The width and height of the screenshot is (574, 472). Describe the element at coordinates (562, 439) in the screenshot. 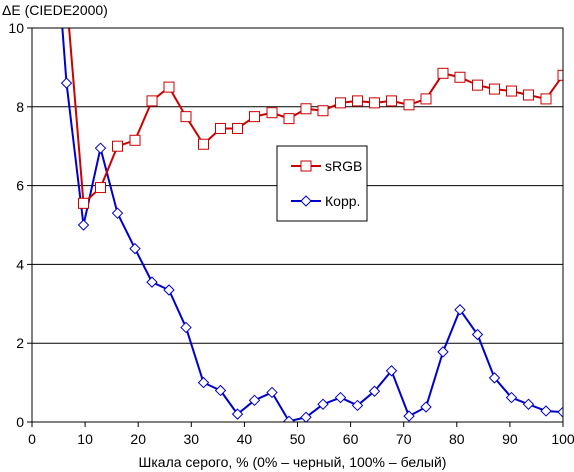

I see `x-tick-label: 100` at that location.